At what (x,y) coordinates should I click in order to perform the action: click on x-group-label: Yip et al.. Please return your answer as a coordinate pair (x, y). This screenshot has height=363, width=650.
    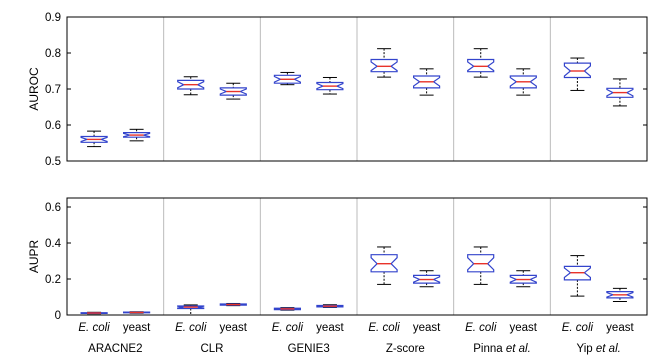
    Looking at the image, I should click on (599, 349).